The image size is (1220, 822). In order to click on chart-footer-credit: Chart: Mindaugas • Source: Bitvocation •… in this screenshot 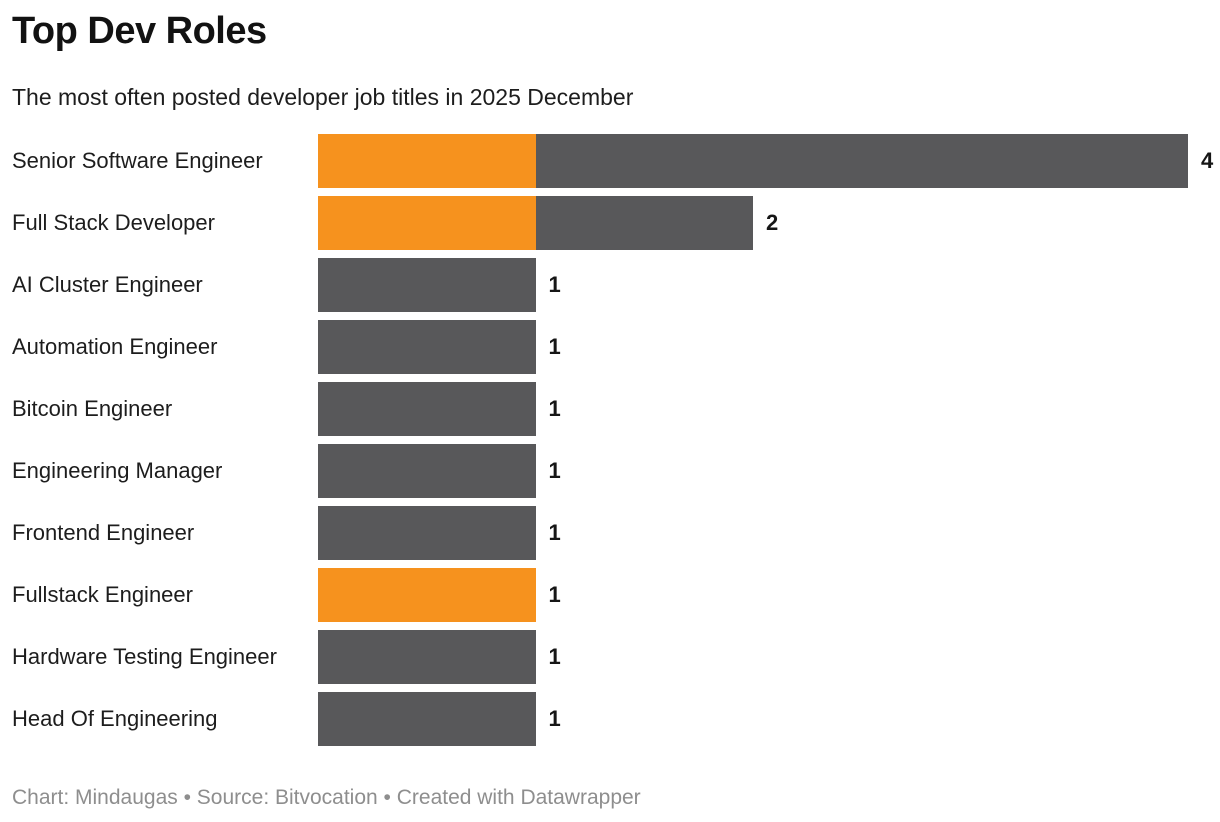, I will do `click(326, 797)`.